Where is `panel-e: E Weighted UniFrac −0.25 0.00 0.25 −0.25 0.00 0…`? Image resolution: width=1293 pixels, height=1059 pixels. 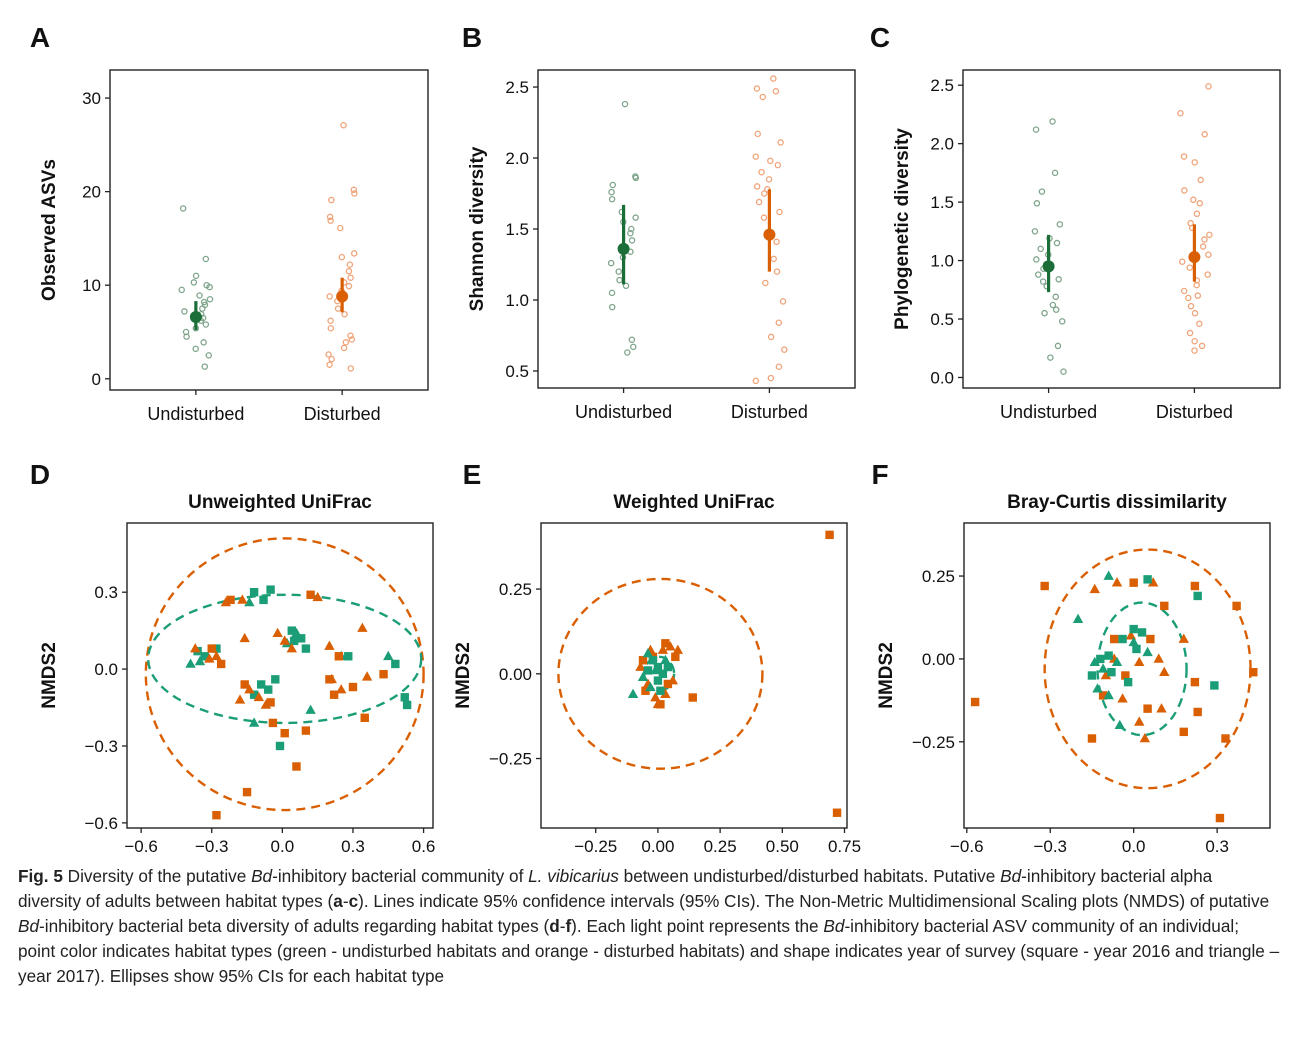 panel-e: E Weighted UniFrac −0.25 0.00 0.25 −0.25 0.00 0… is located at coordinates (657, 657).